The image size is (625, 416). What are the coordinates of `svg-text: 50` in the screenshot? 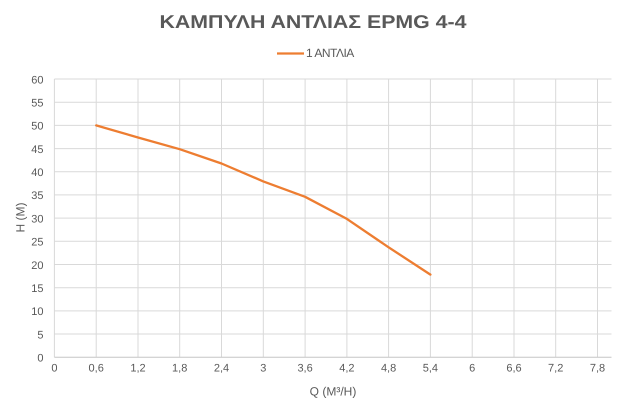 It's located at (37, 127).